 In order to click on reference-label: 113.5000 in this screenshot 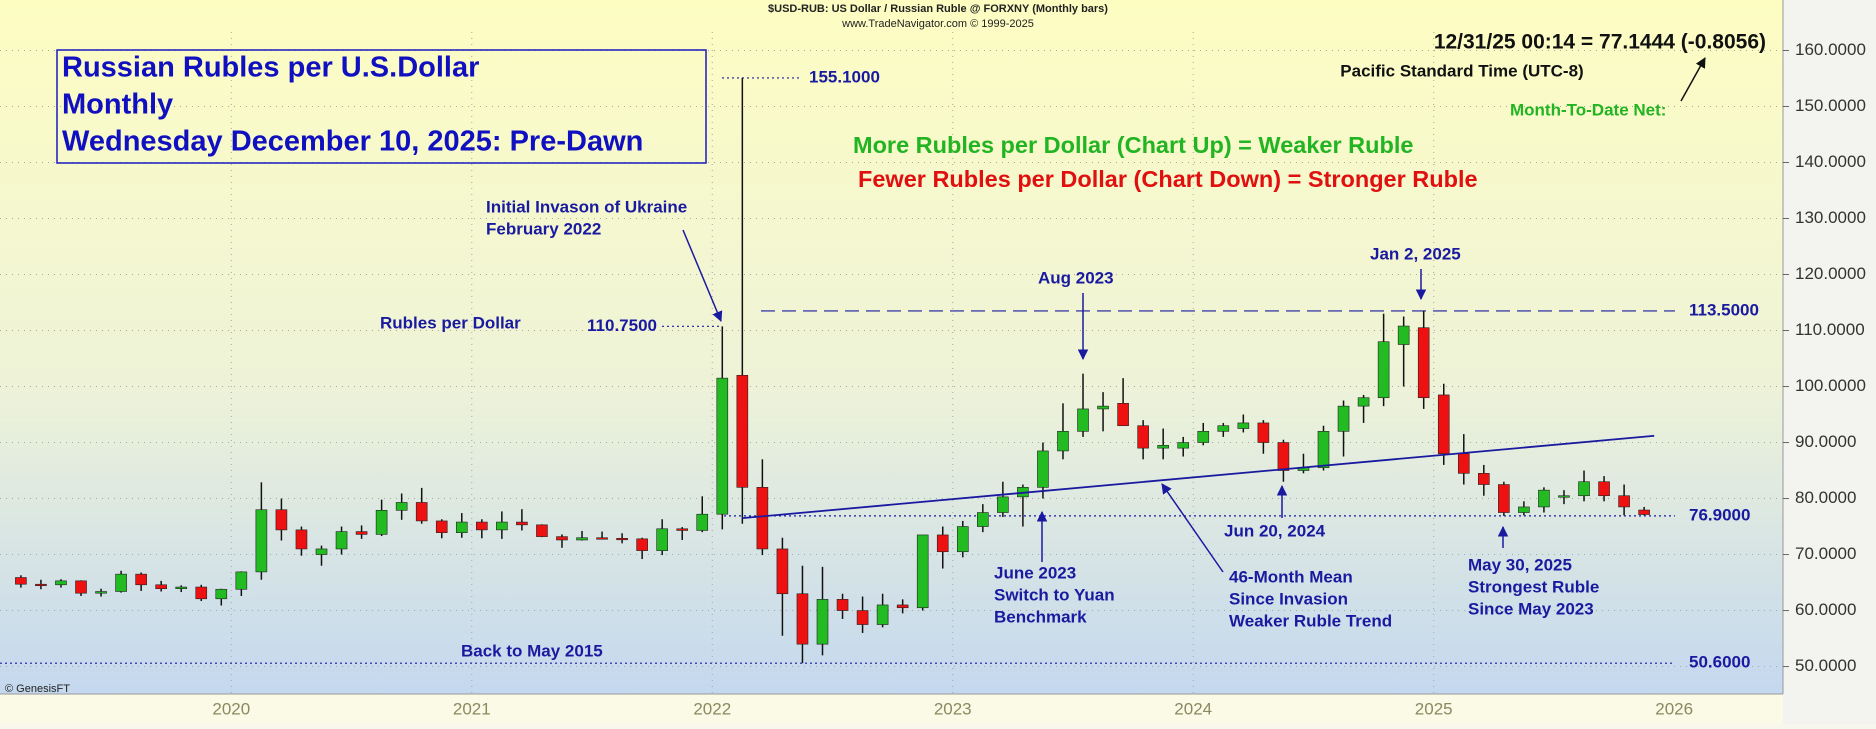, I will do `click(1724, 309)`.